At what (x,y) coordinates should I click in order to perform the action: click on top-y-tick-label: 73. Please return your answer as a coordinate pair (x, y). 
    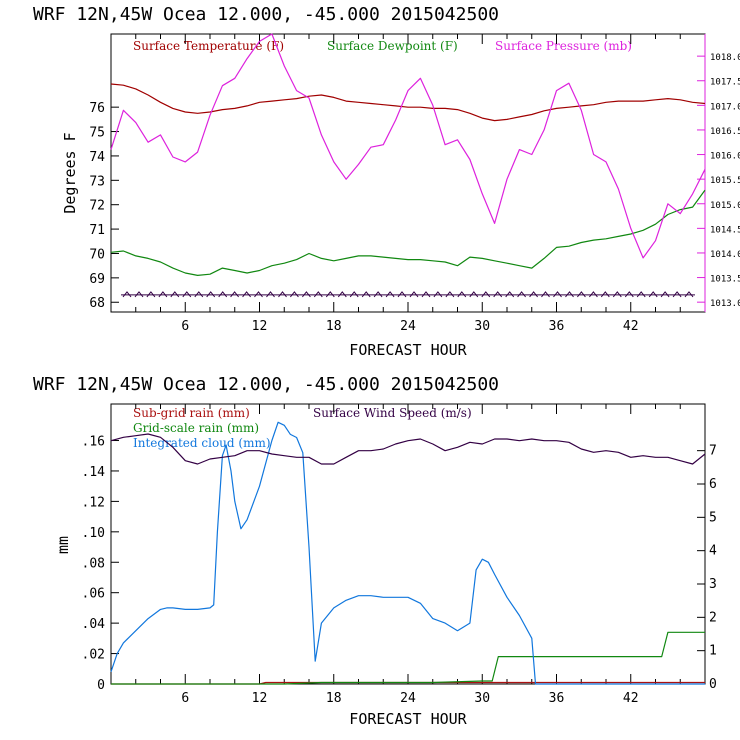
    Looking at the image, I should click on (97, 181).